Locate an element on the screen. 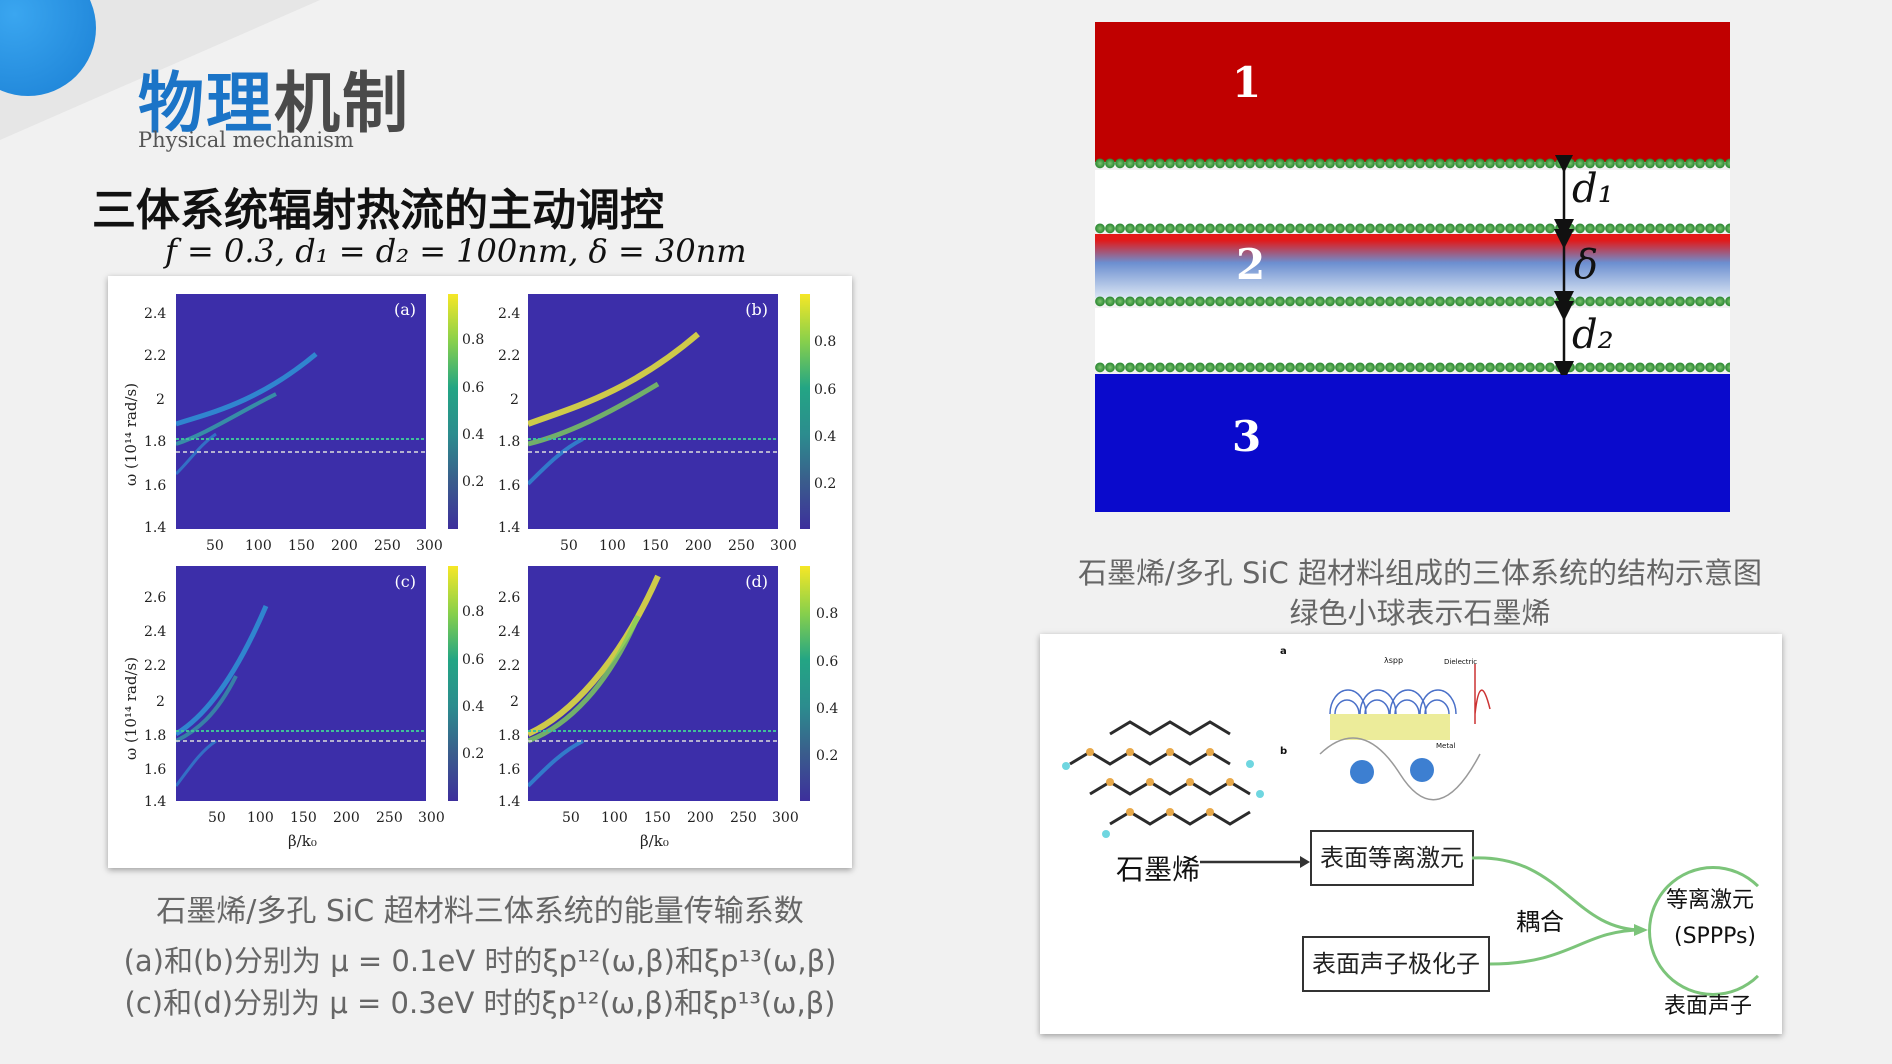 The height and width of the screenshot is (1064, 1892). plot-panel-c: (c) is located at coordinates (300, 683).